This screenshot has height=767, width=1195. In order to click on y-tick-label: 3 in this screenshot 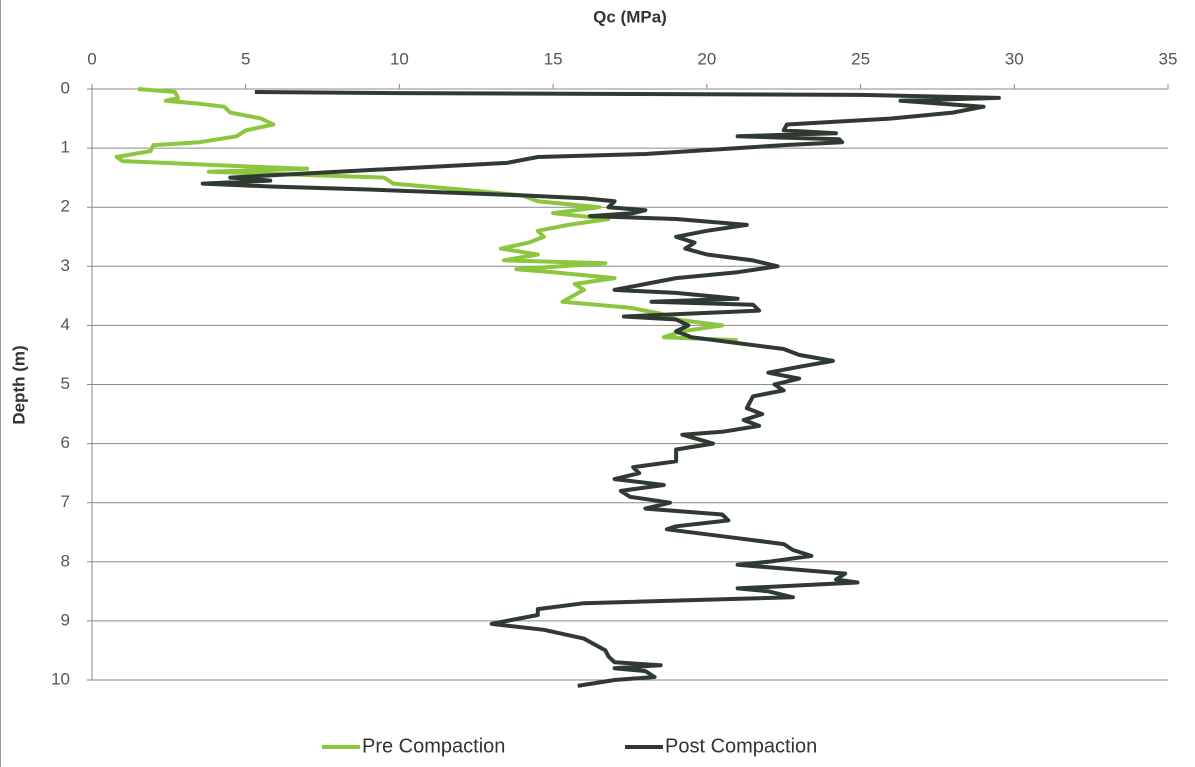, I will do `click(65, 265)`.